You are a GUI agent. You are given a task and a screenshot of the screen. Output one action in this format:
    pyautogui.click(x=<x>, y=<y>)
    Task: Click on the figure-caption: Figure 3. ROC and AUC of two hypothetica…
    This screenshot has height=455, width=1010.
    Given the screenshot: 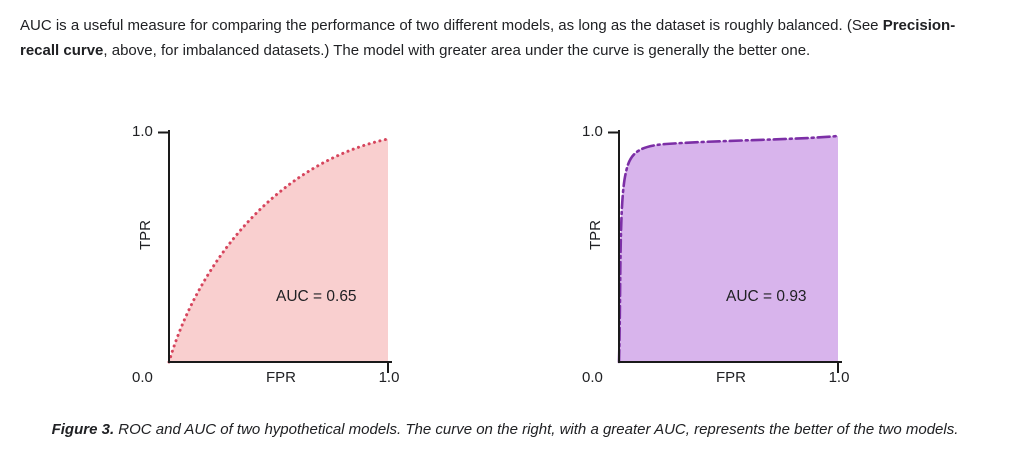 What is the action you would take?
    pyautogui.click(x=505, y=429)
    